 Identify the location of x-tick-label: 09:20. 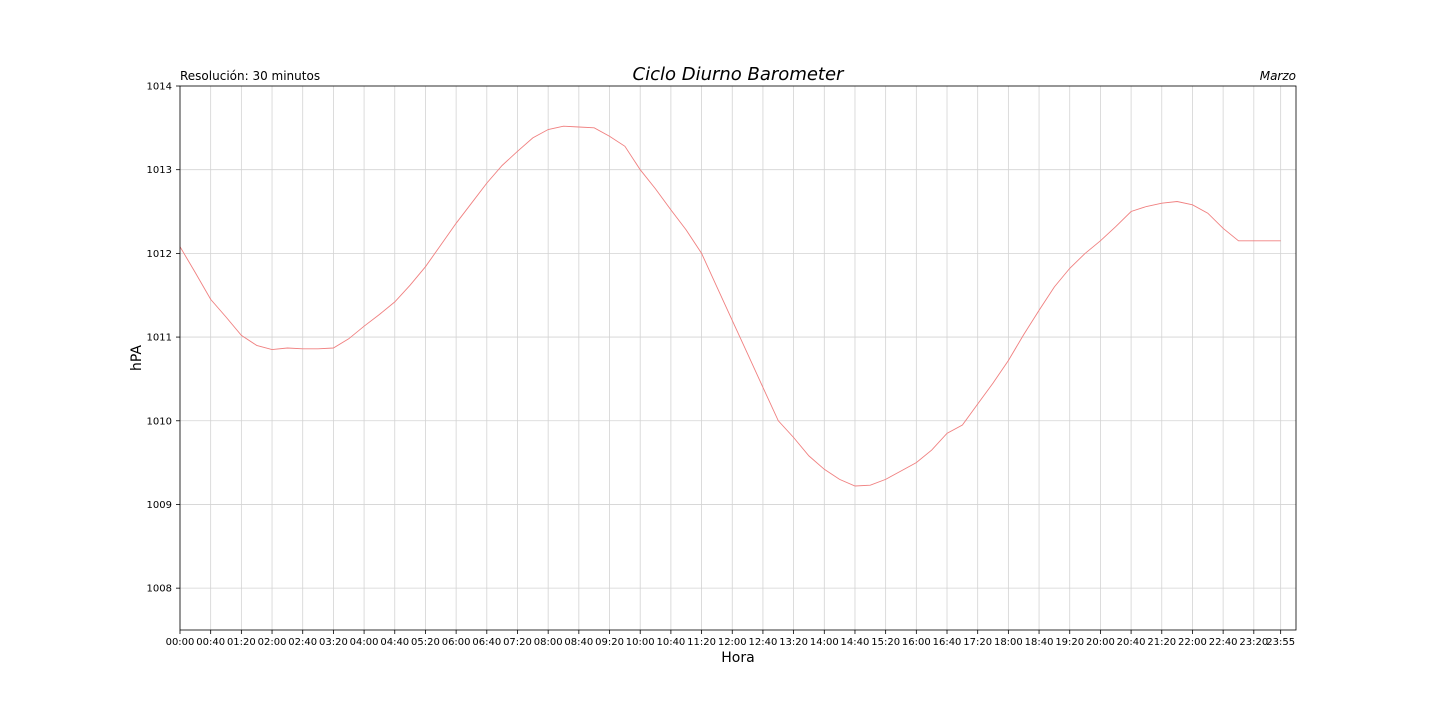
(609, 642).